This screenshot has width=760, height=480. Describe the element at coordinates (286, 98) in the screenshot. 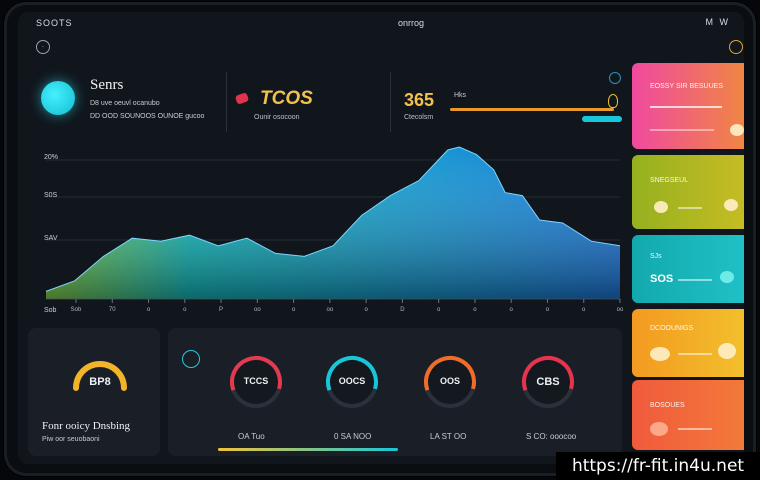

I see `stat-primary-value: TCOS` at that location.